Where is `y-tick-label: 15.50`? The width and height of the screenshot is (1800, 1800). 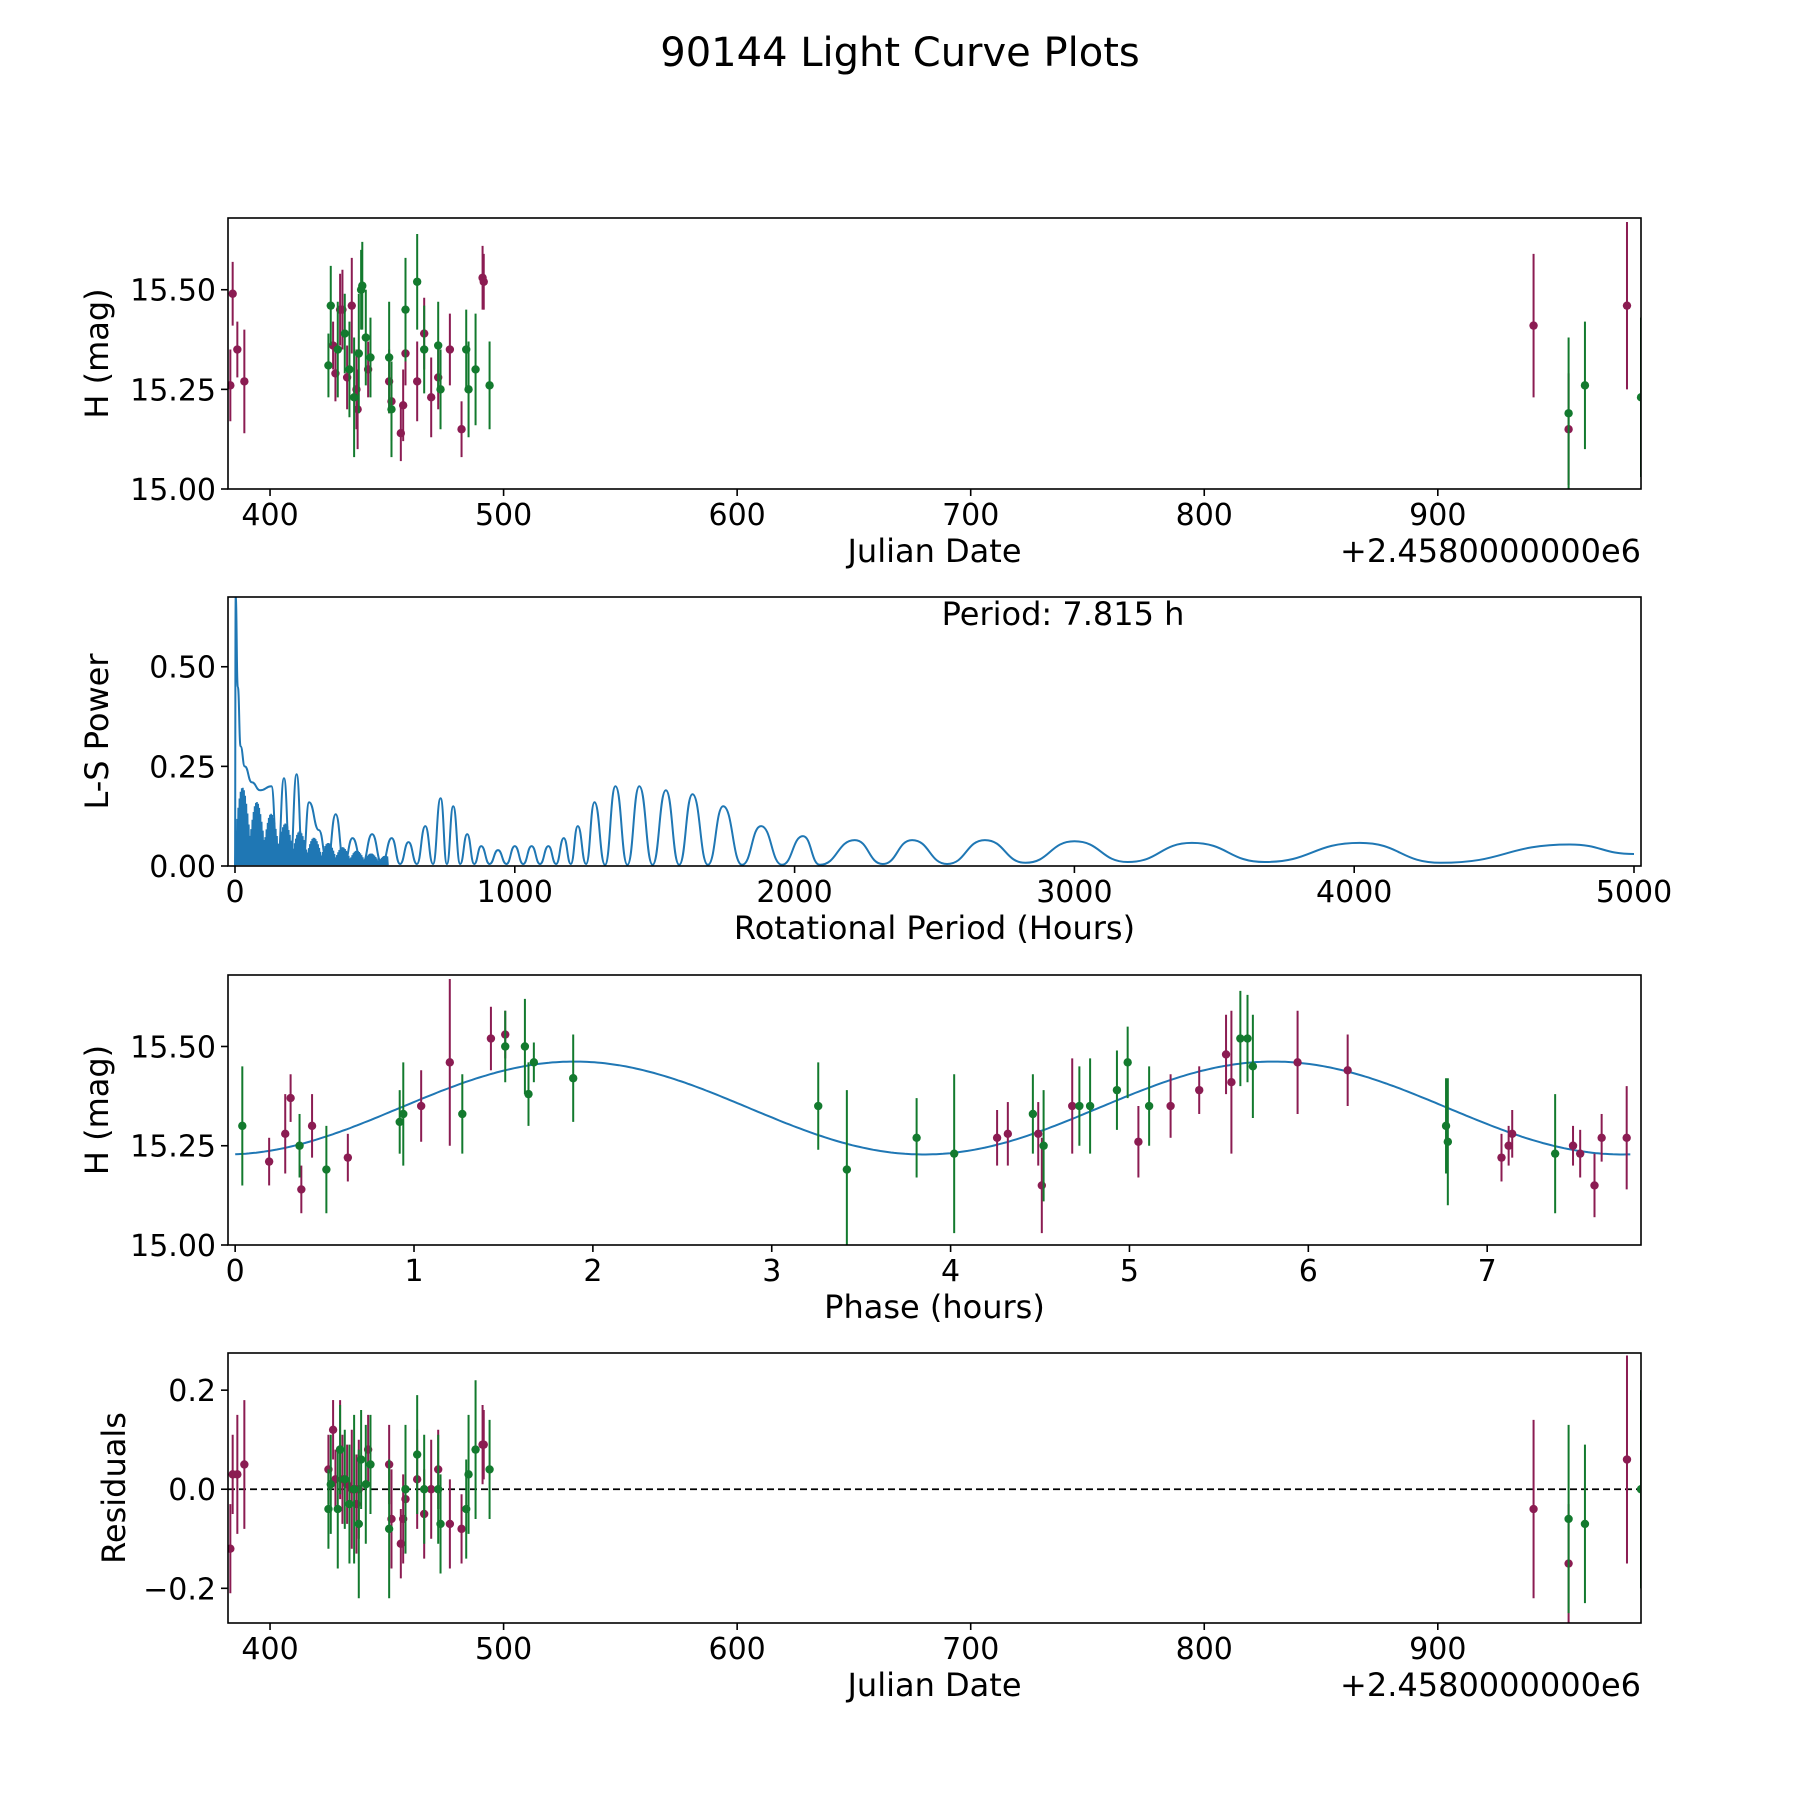
y-tick-label: 15.50 is located at coordinates (173, 1047).